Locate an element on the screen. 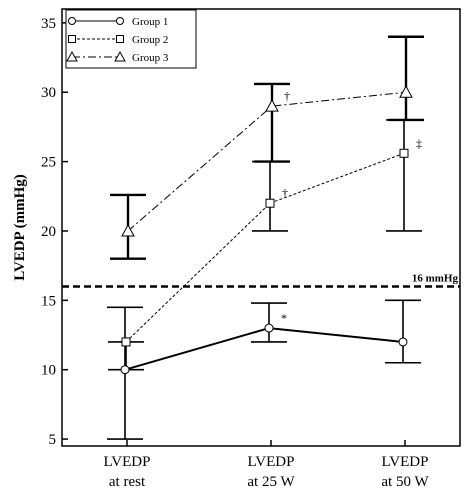 This screenshot has width=473, height=494. x-tick-label: at 50 W is located at coordinates (405, 482).